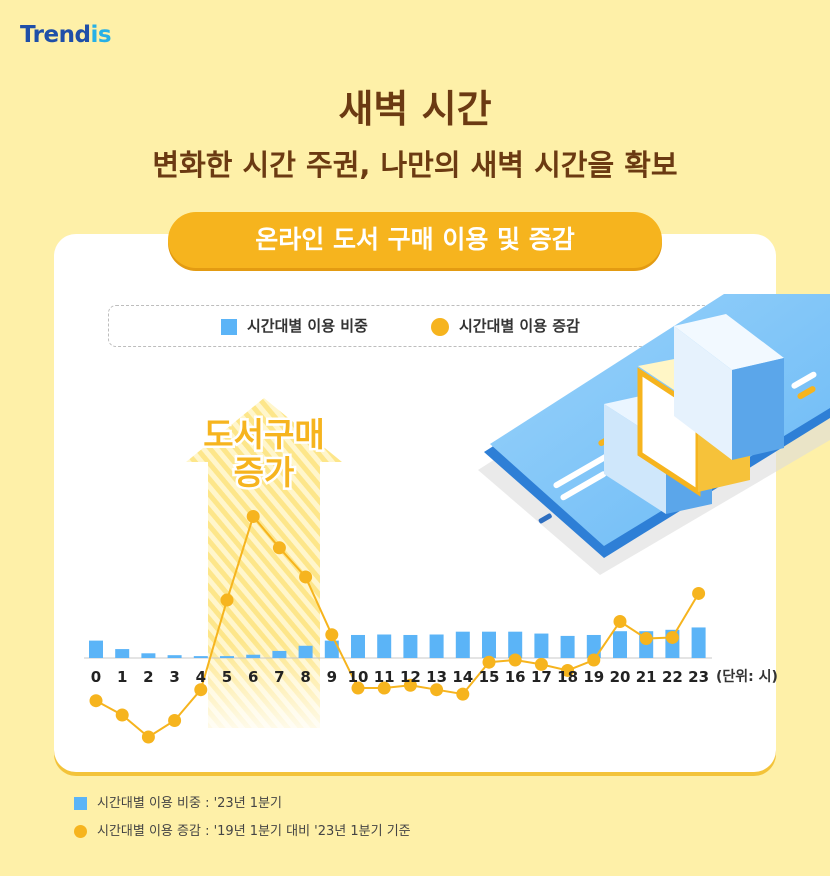 This screenshot has width=830, height=876. I want to click on page-title: 새벽 시간, so click(415, 109).